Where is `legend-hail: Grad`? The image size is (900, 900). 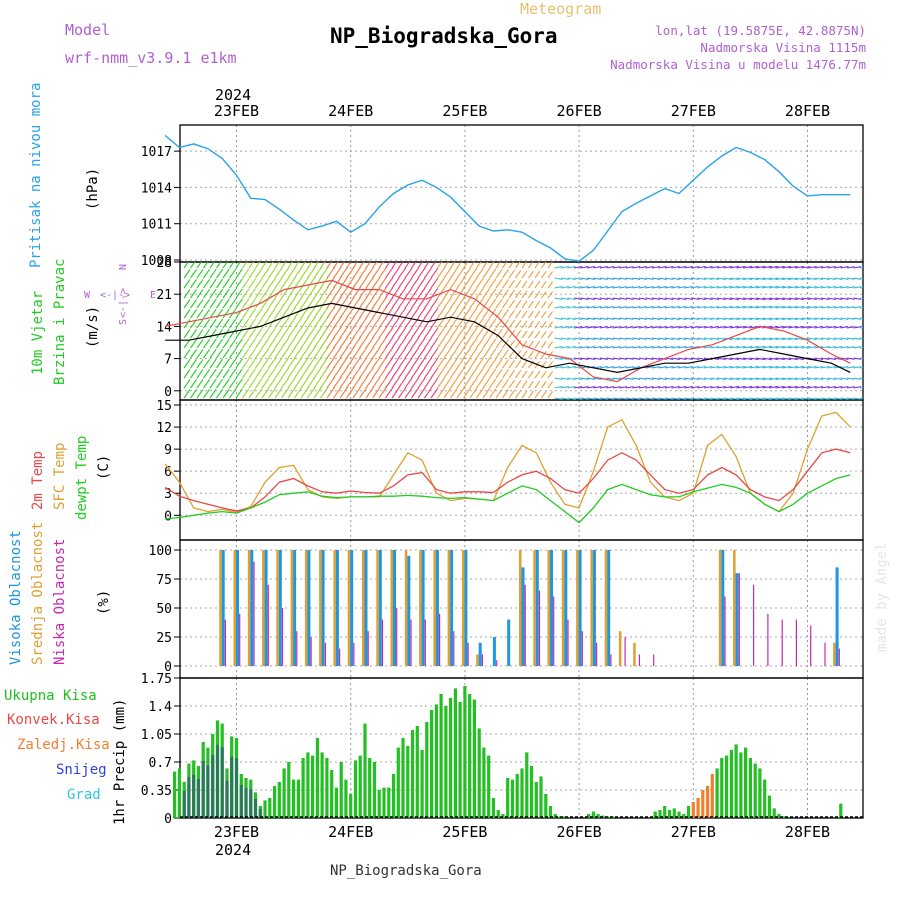
legend-hail: Grad is located at coordinates (84, 795).